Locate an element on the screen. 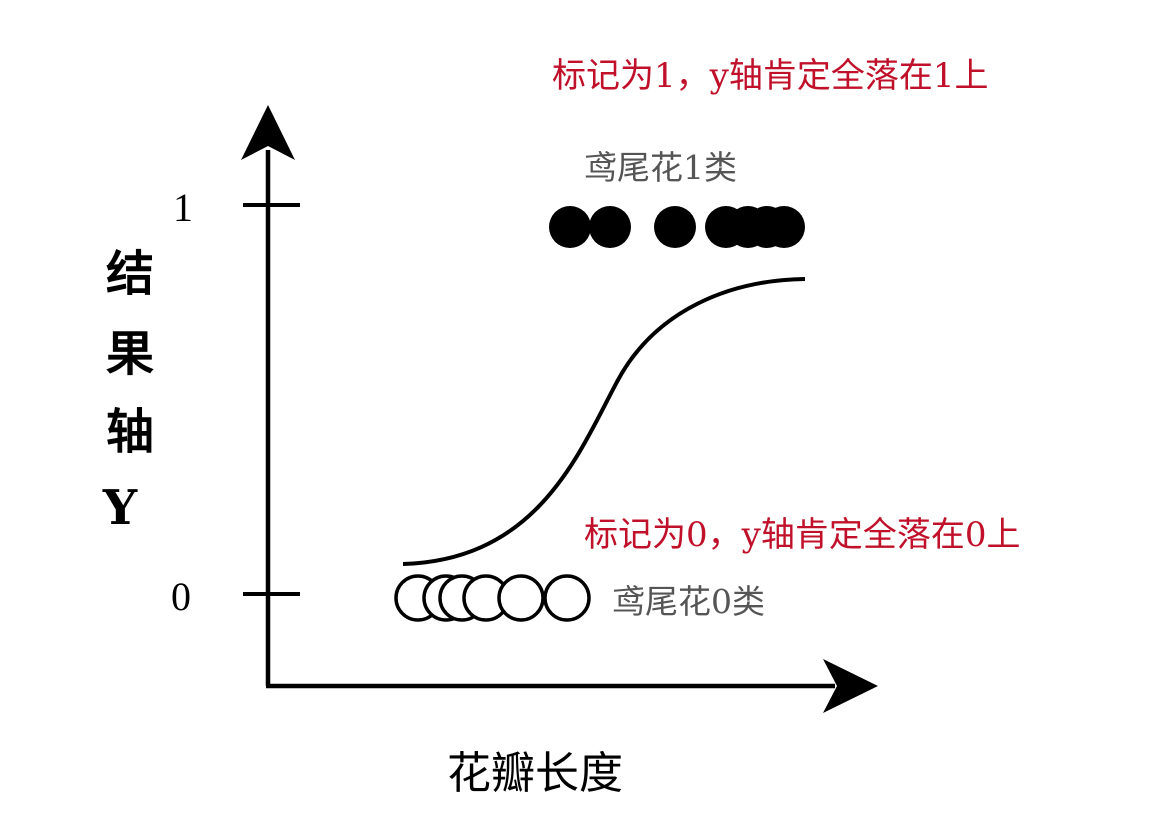 This screenshot has width=1160, height=828. y-axis-title: 结 果 轴 Y is located at coordinates (128, 391).